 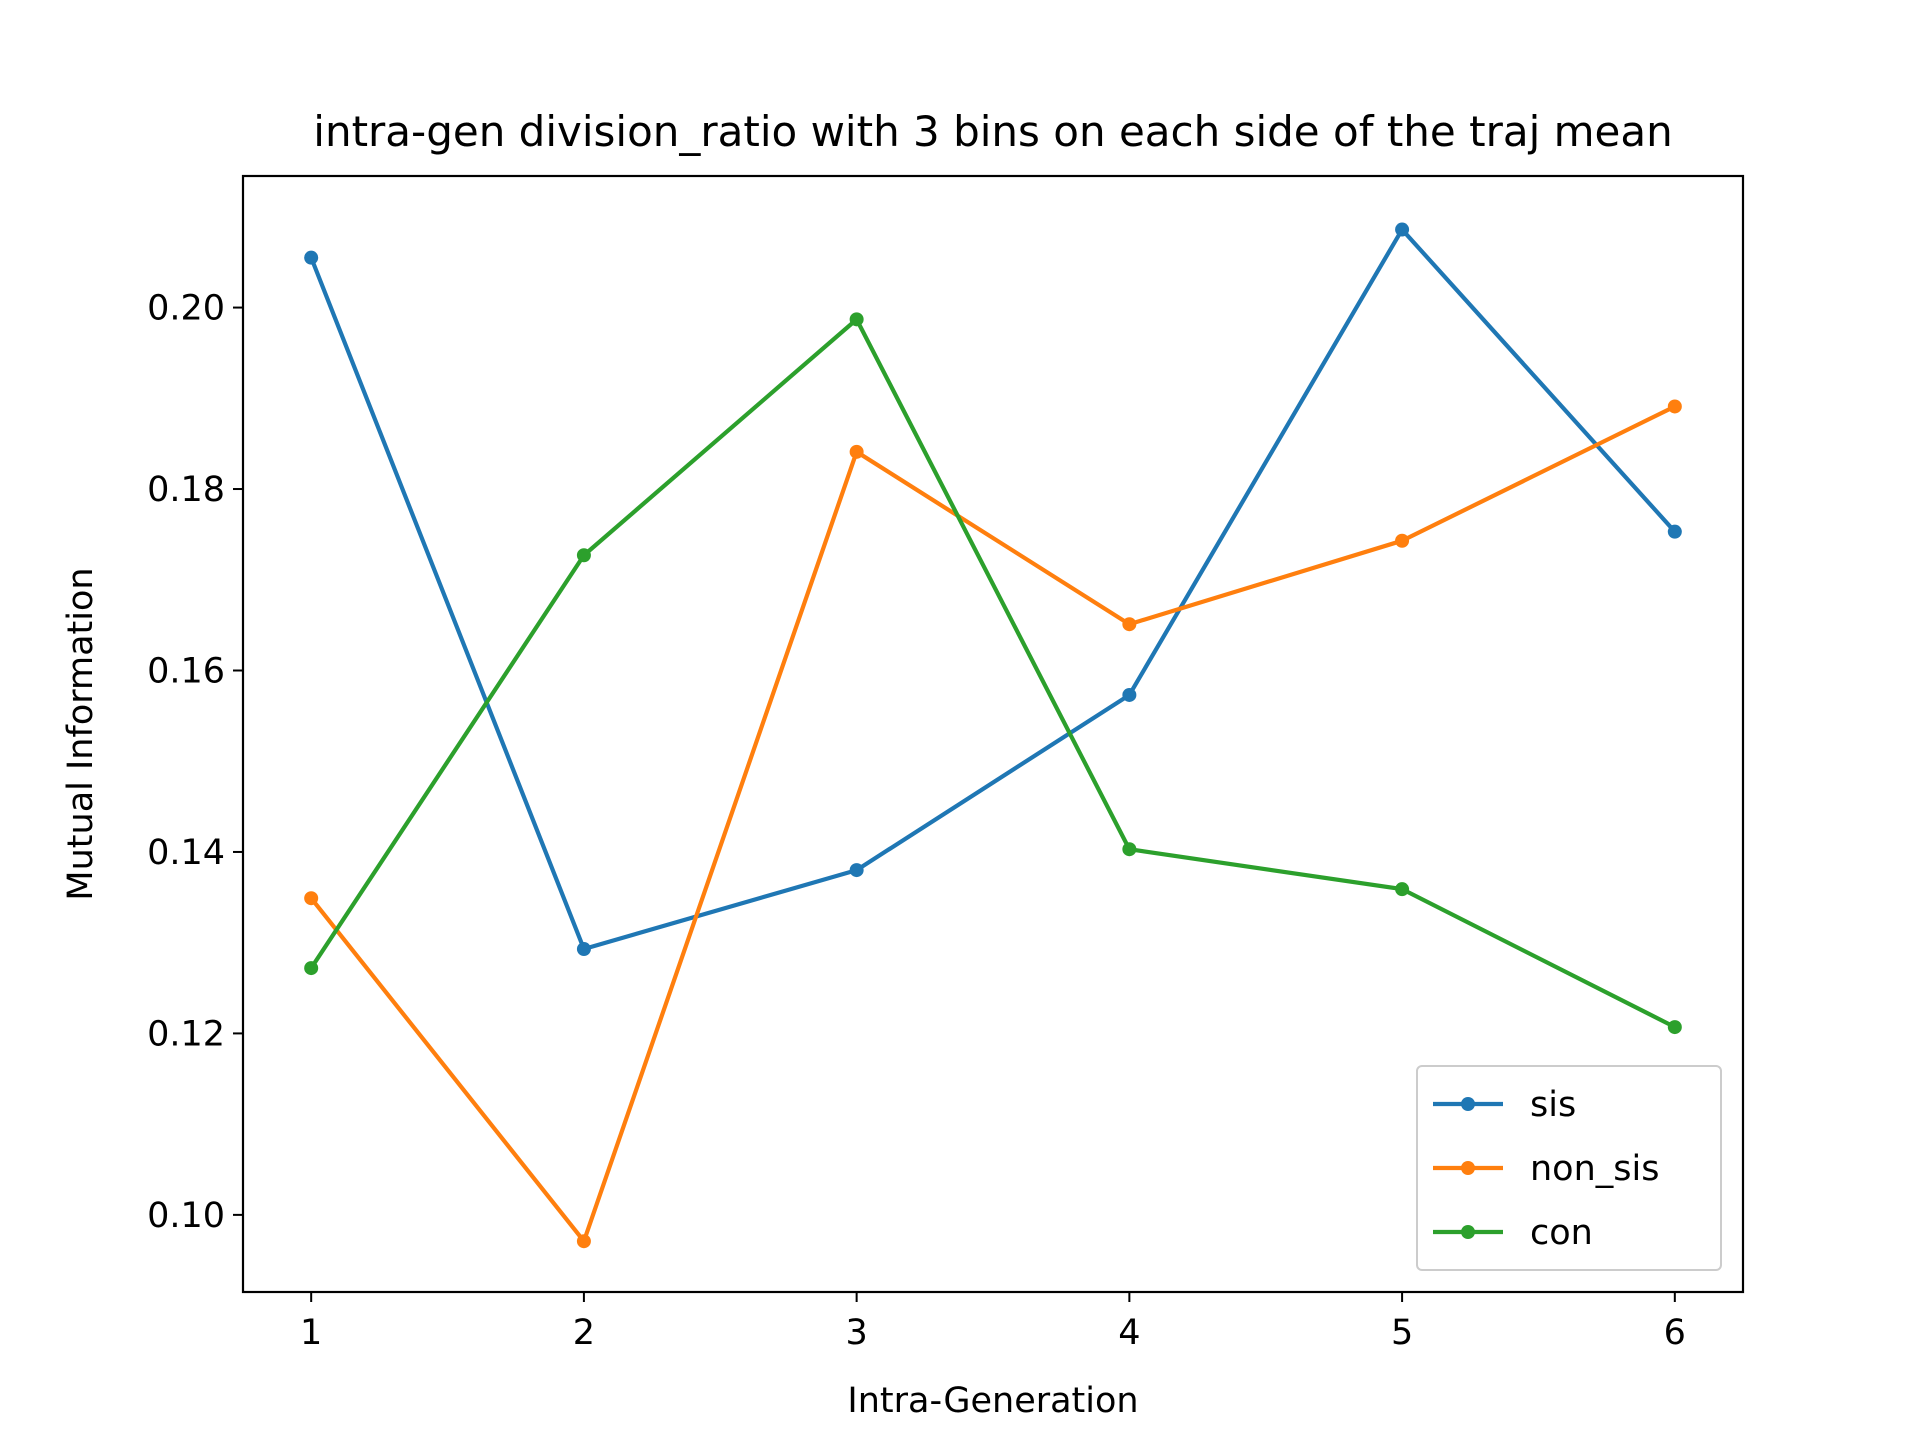 I want to click on x-tick-label: 5, so click(x=1402, y=1333).